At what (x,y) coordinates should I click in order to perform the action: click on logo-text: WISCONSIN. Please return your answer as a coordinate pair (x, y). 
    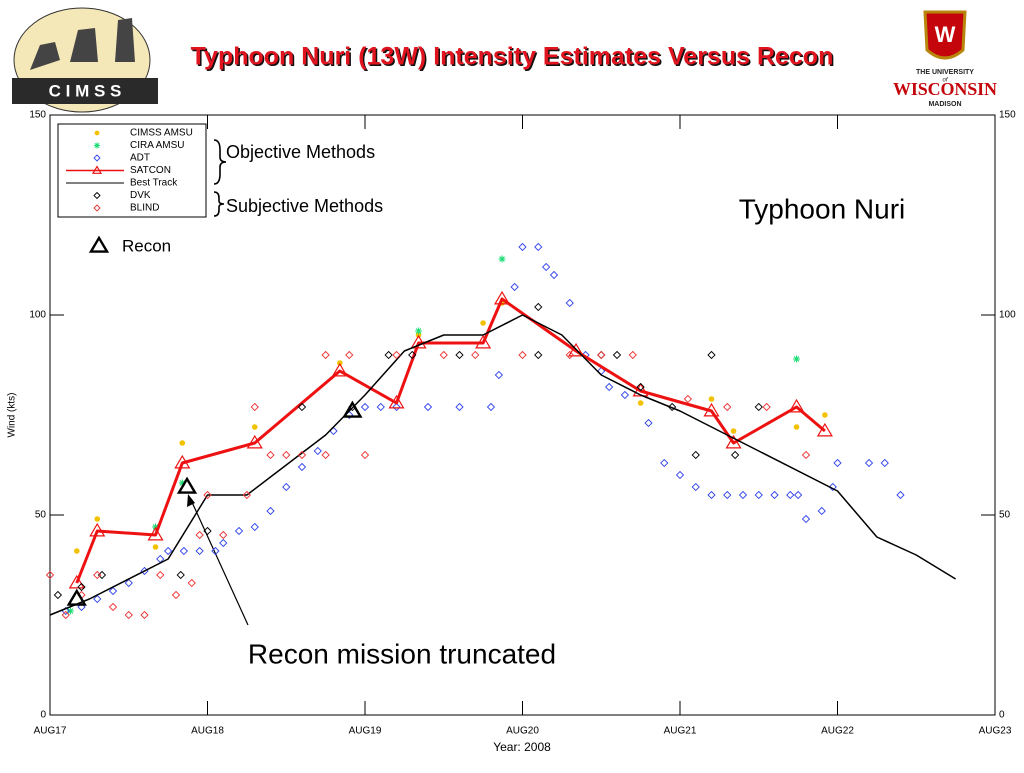
    Looking at the image, I should click on (945, 89).